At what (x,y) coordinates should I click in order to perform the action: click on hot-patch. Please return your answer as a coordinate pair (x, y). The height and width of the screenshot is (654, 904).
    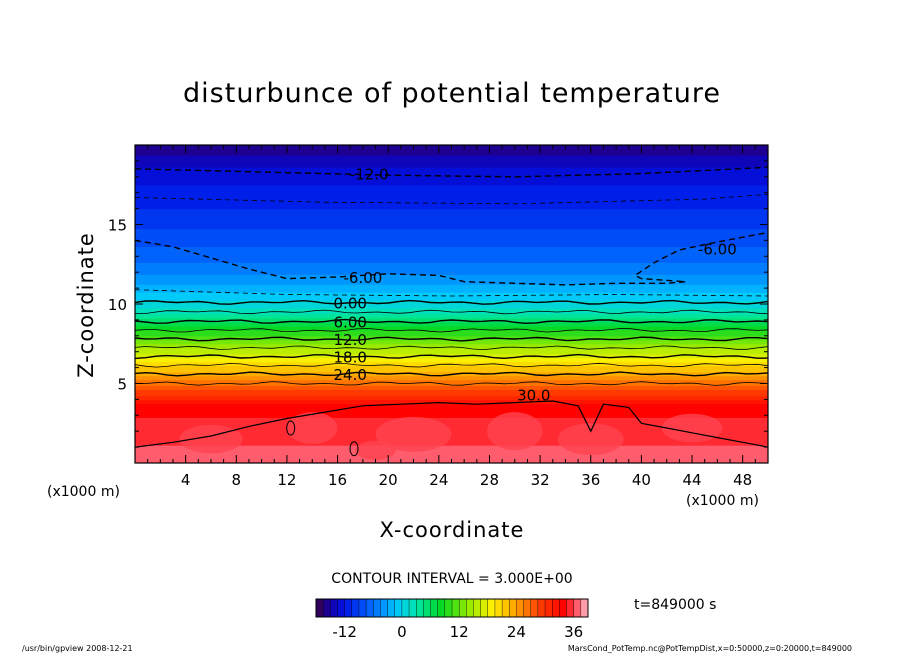
    Looking at the image, I should click on (413, 434).